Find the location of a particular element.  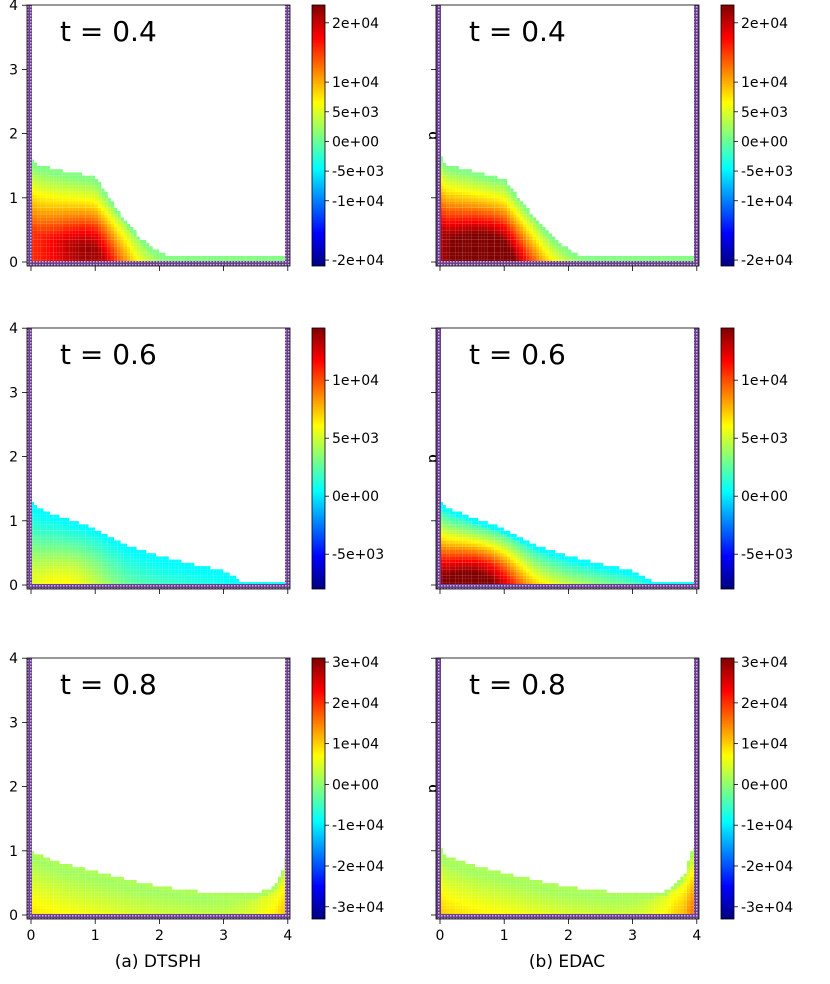

axis-ticks: 00 1 1 2 2 3 3 4 4 is located at coordinates (150, 797).